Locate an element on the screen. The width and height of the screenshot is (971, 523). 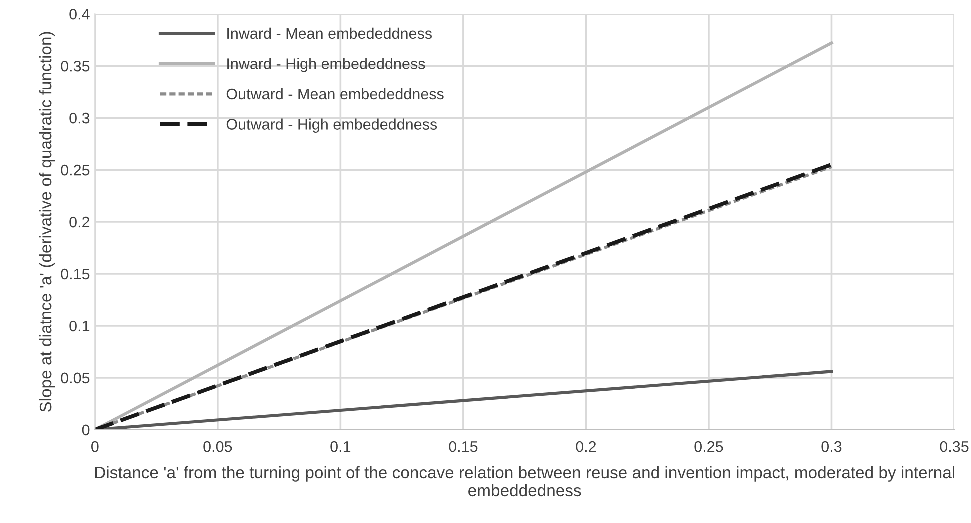
y-tick-label: 0 is located at coordinates (86, 430).